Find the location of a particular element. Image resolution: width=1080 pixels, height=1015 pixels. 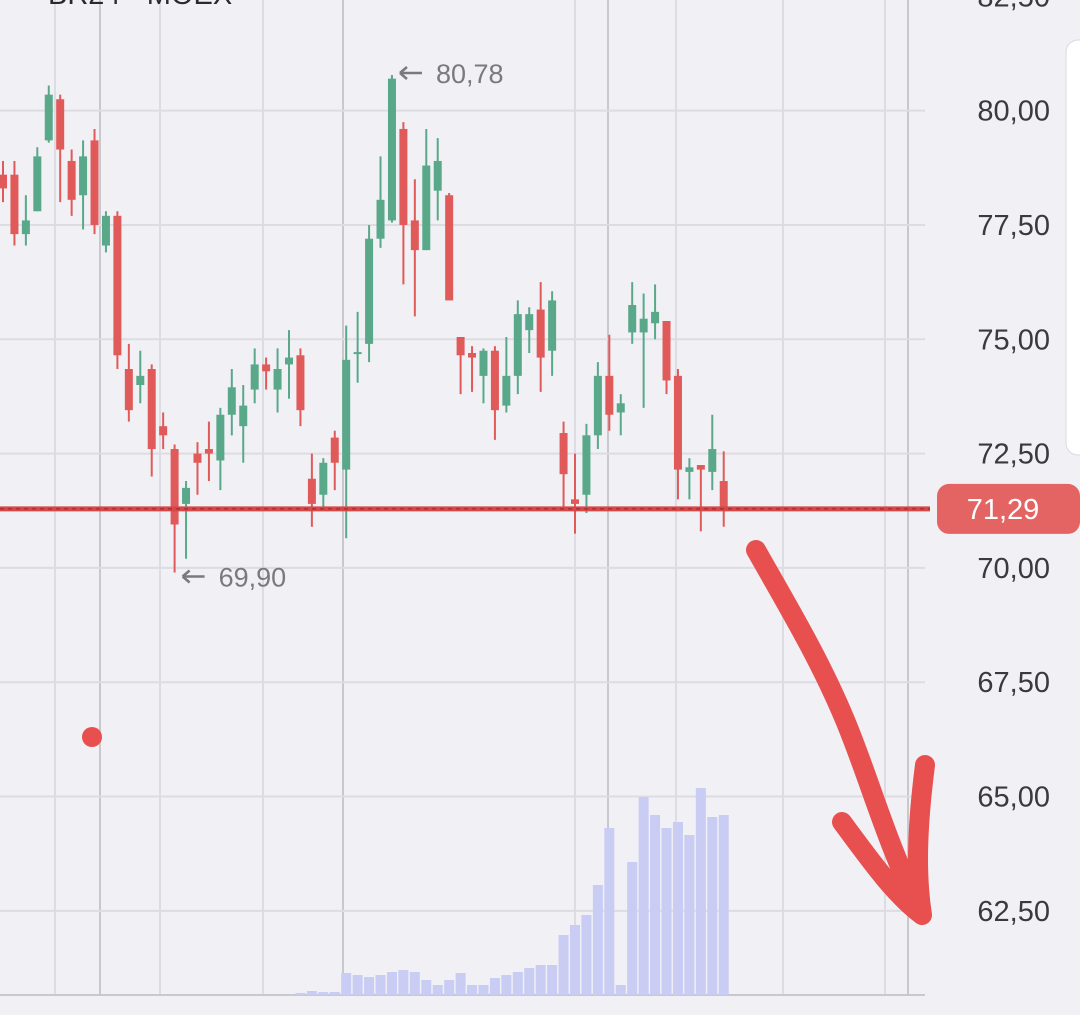

y-tick-label: 70,00 is located at coordinates (1013, 569).